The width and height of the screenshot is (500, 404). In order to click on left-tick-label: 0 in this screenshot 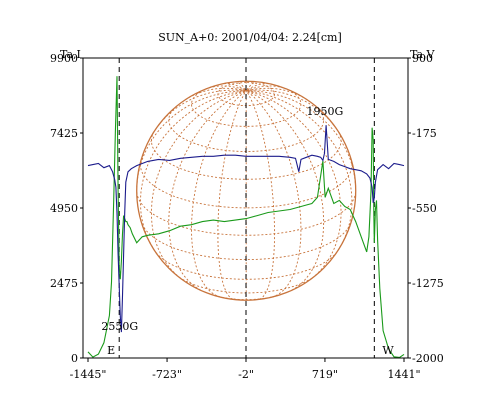, I will do `click(74, 358)`.